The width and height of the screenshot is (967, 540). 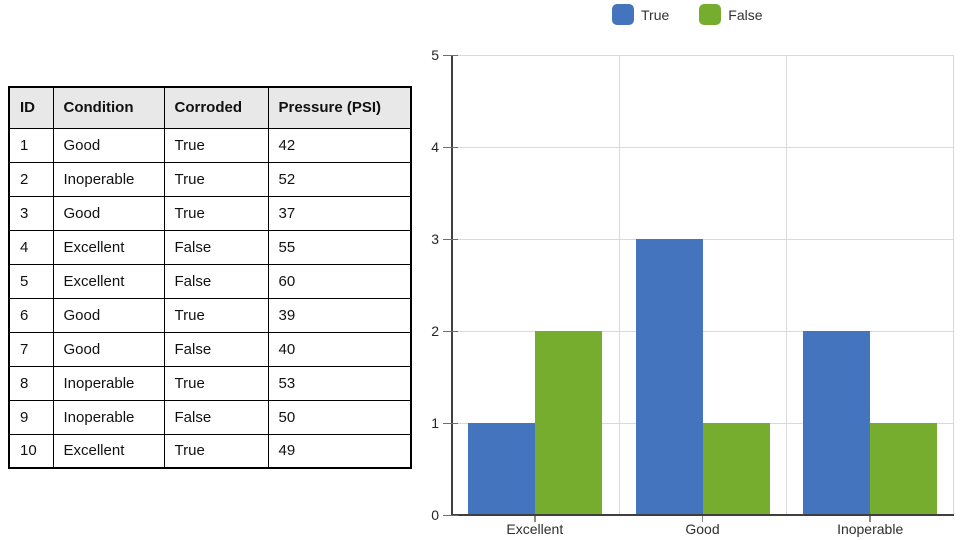 I want to click on table-cell: 4, so click(x=31, y=247).